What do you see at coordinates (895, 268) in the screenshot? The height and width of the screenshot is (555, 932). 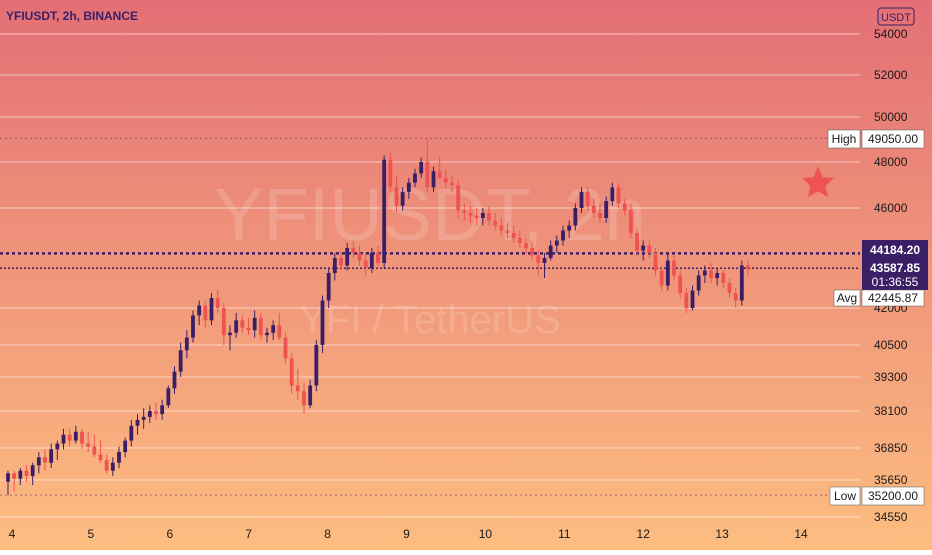 I see `last-price-value: 43587.85` at bounding box center [895, 268].